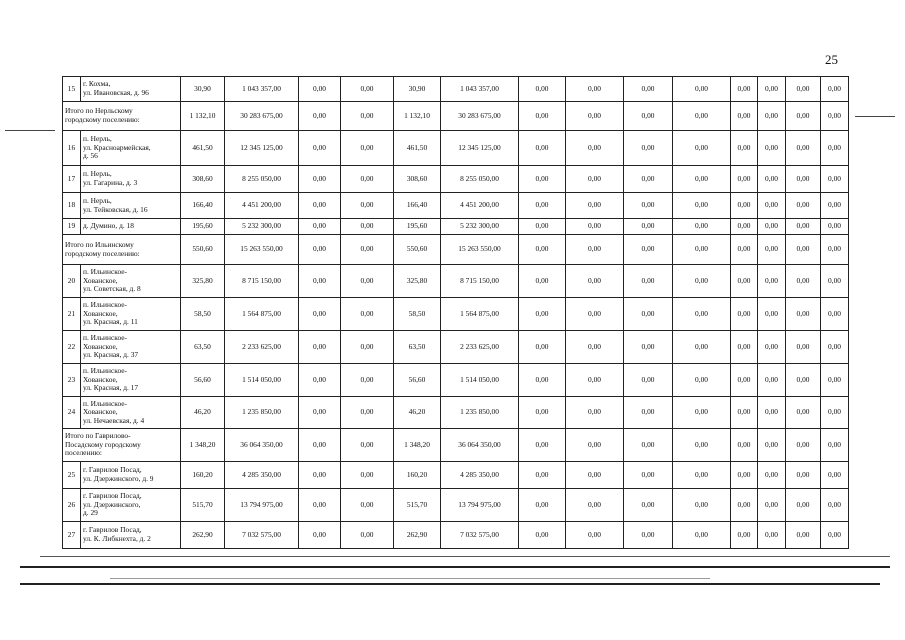 The height and width of the screenshot is (640, 905). Describe the element at coordinates (479, 314) in the screenshot. I see `value-cell: 1 564 875,00` at that location.